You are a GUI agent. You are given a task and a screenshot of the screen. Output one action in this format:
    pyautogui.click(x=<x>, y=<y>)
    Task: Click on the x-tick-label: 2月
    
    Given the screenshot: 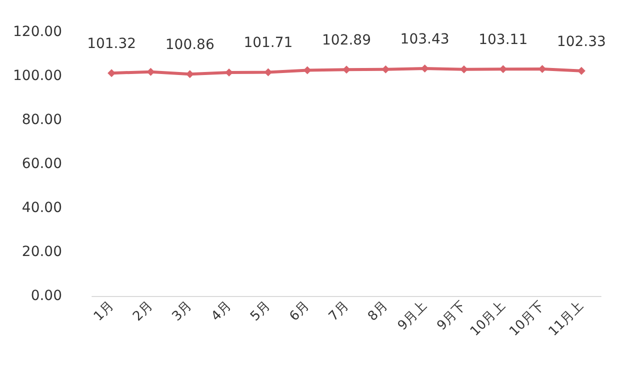 What is the action you would take?
    pyautogui.click(x=143, y=311)
    